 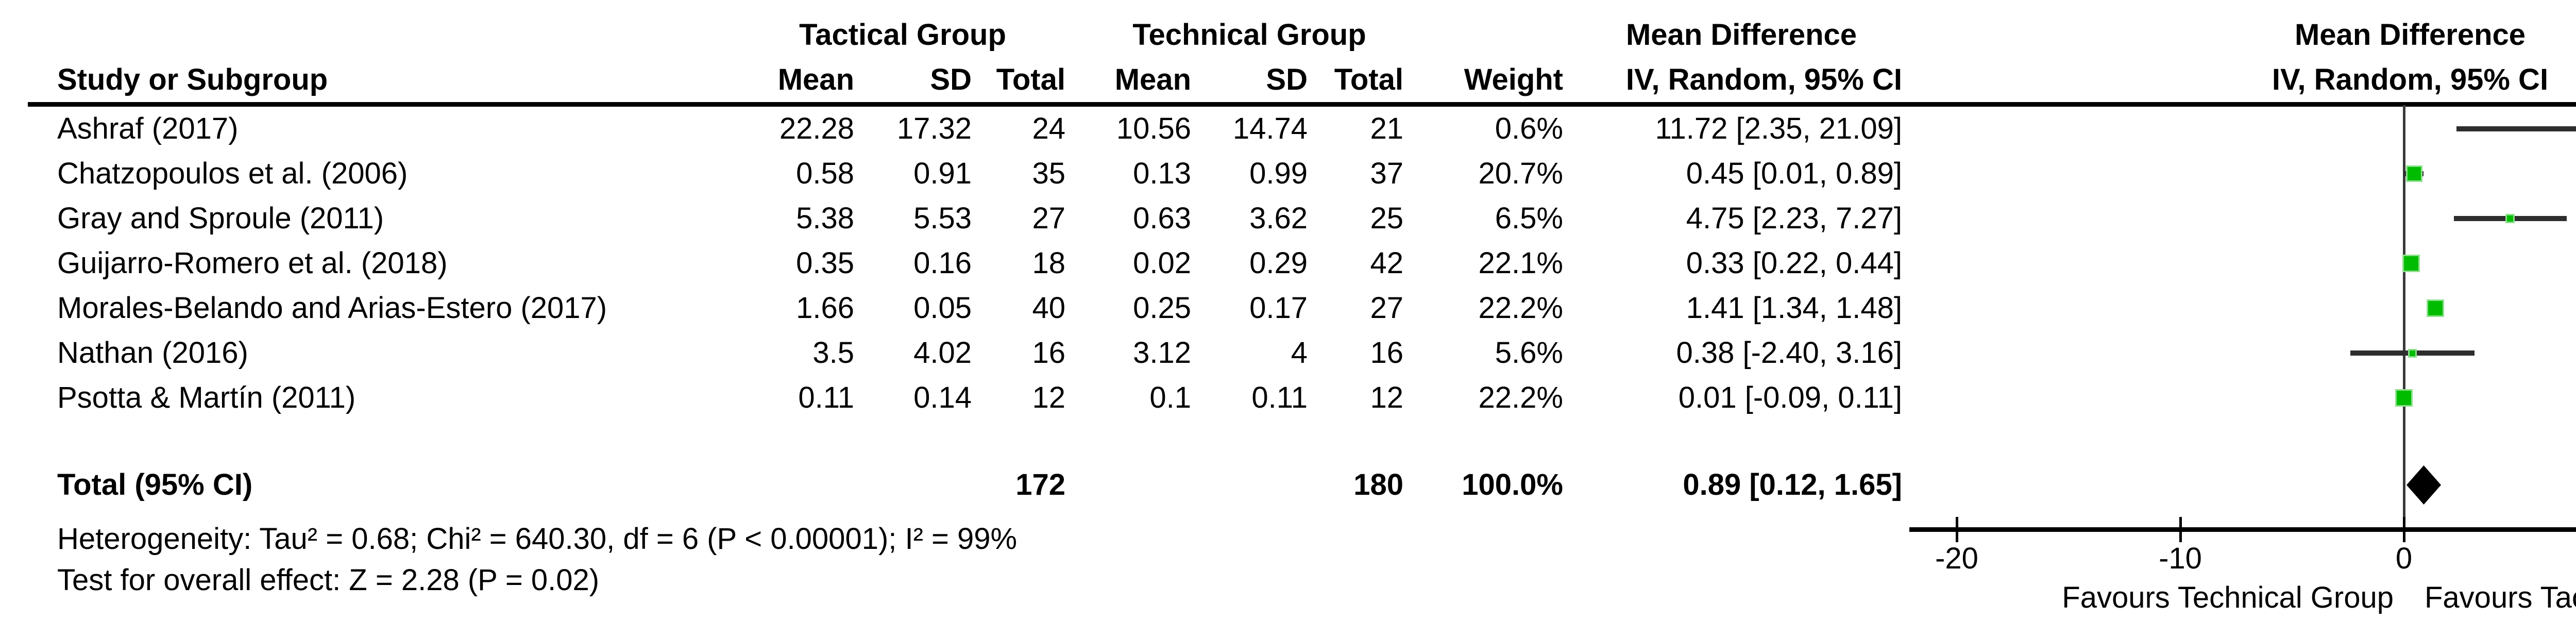 What do you see at coordinates (155, 484) in the screenshot?
I see `total-row-label: Total (95% CI)` at bounding box center [155, 484].